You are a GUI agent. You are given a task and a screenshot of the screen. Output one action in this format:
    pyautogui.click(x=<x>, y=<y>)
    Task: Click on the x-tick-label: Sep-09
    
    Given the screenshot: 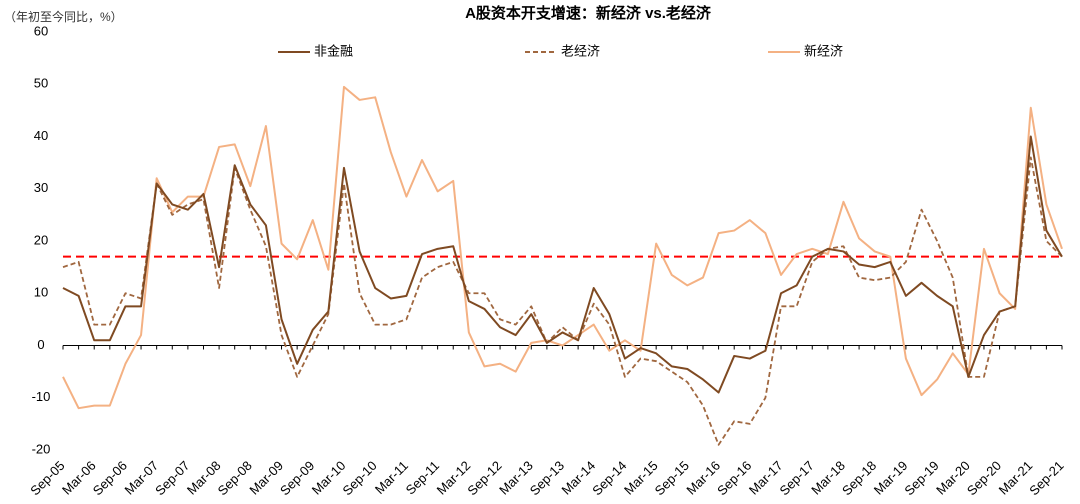 What is the action you would take?
    pyautogui.click(x=297, y=478)
    